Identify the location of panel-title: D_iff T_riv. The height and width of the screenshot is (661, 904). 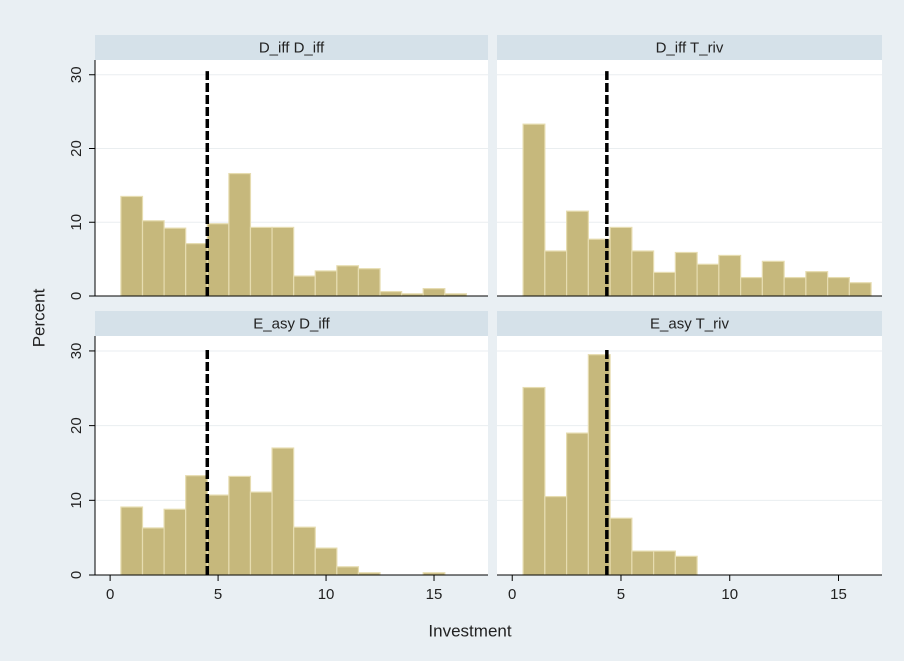
(690, 47).